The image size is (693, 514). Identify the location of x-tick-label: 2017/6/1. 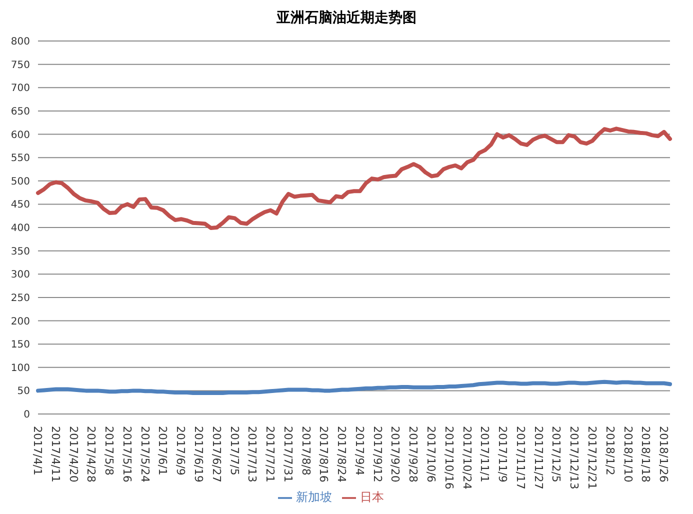
(163, 451).